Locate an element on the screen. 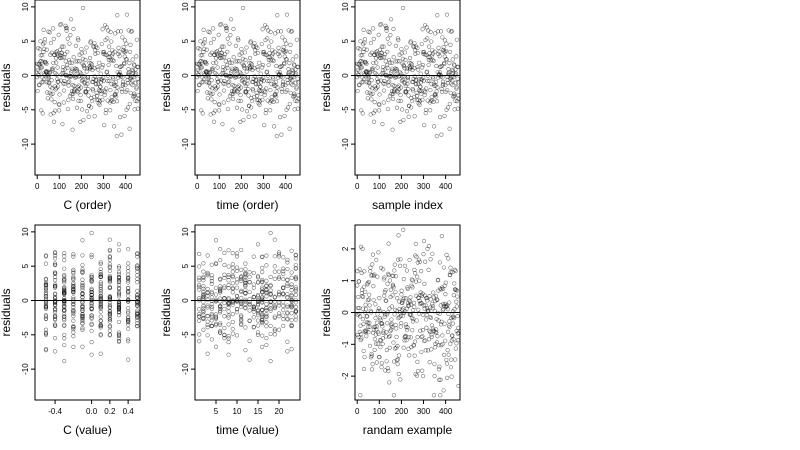 The image size is (800, 450). plot-frame is located at coordinates (87, 312).